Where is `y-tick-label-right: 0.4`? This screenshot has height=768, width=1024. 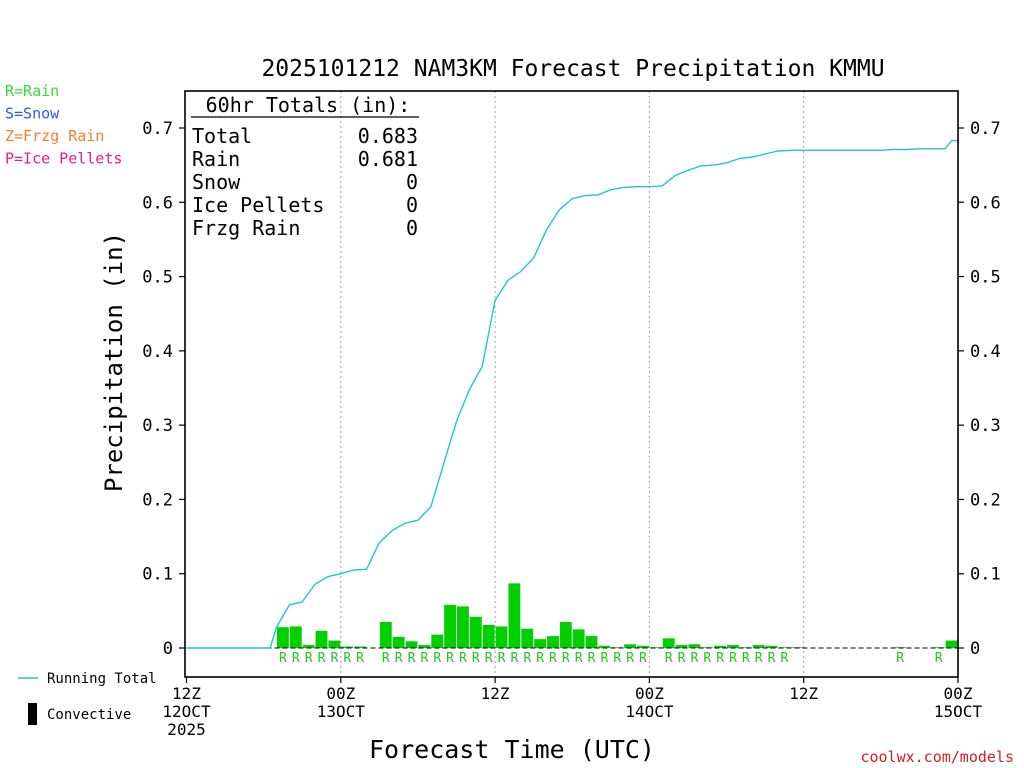
y-tick-label-right: 0.4 is located at coordinates (985, 352).